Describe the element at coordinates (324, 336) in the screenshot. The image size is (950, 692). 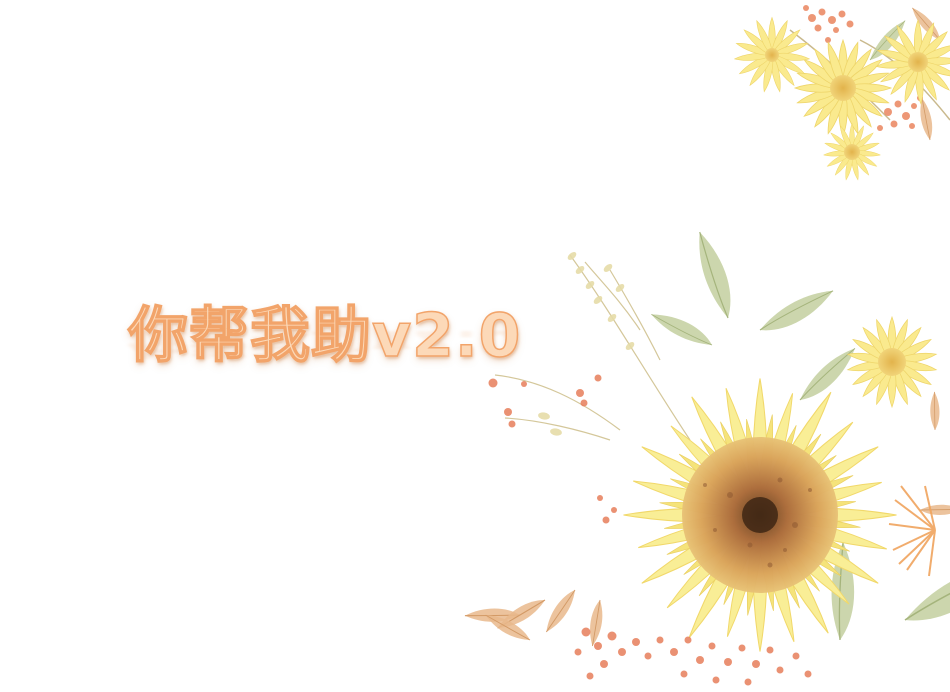
I see `app-title: 你帮我助v2.0` at that location.